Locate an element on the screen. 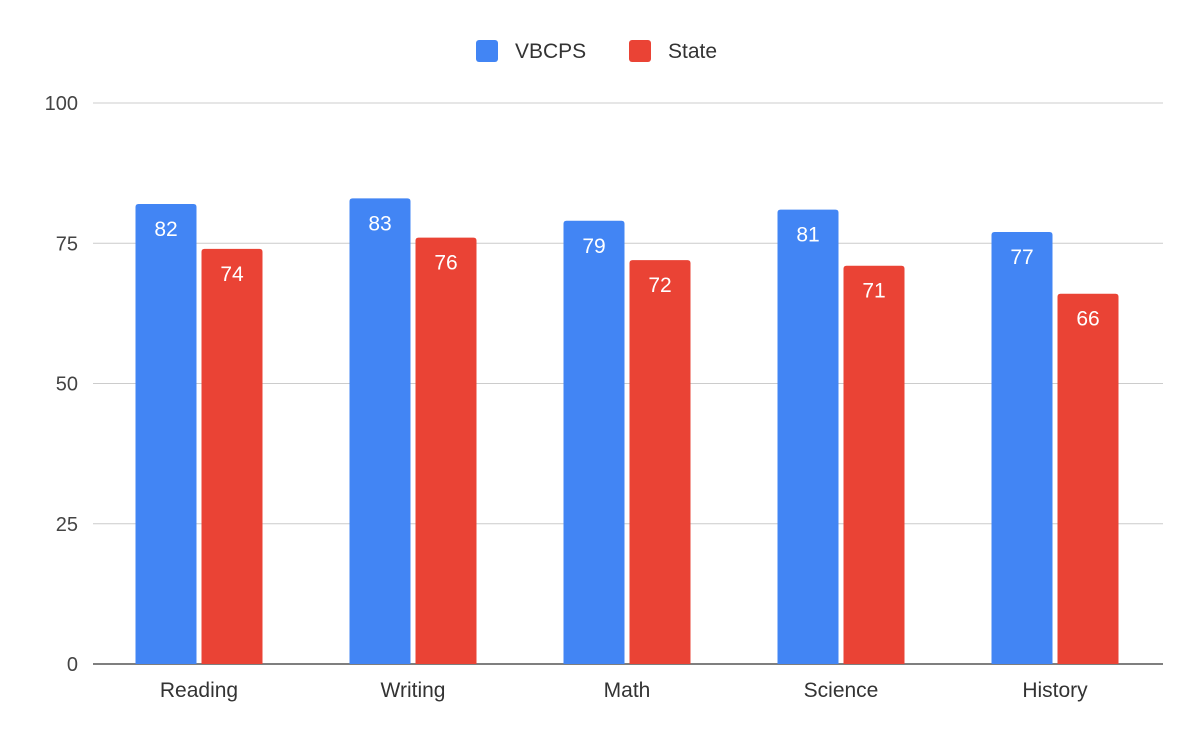 The width and height of the screenshot is (1200, 747). bar-state-science is located at coordinates (874, 464).